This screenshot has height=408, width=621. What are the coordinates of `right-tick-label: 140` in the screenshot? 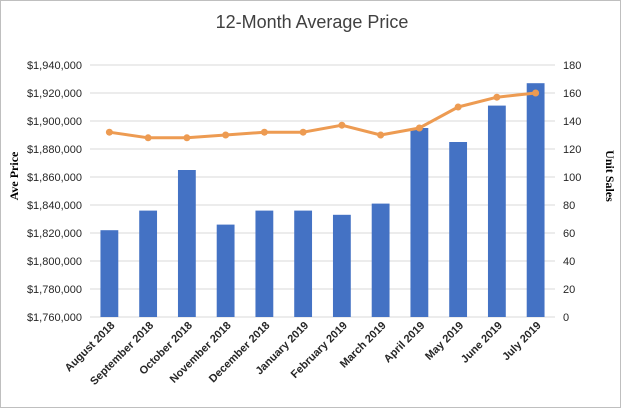 It's located at (572, 122).